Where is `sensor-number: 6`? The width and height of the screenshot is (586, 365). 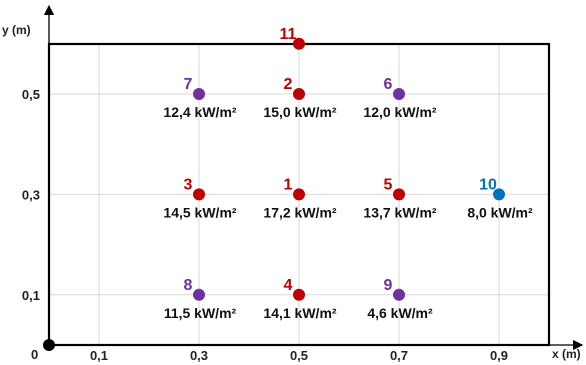
sensor-number: 6 is located at coordinates (388, 84).